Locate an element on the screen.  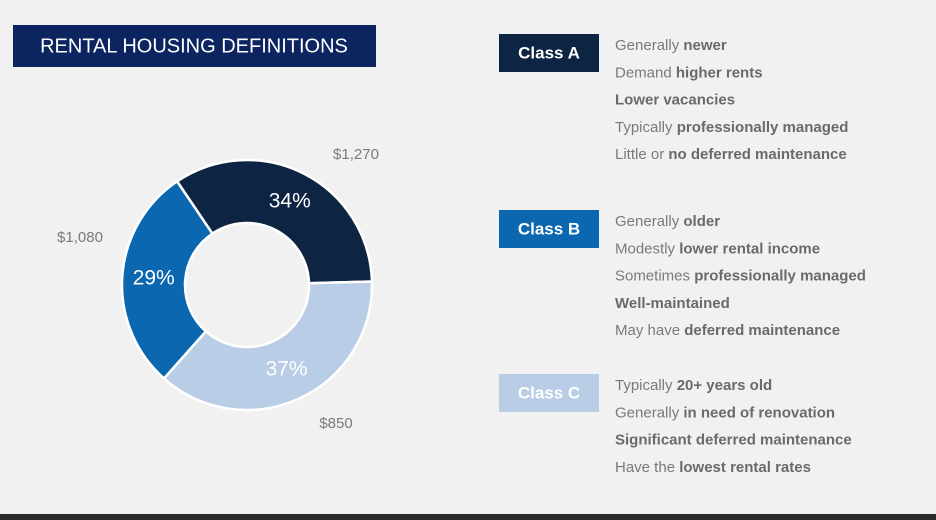
bullet-part: no deferred maintenance is located at coordinates (757, 154).